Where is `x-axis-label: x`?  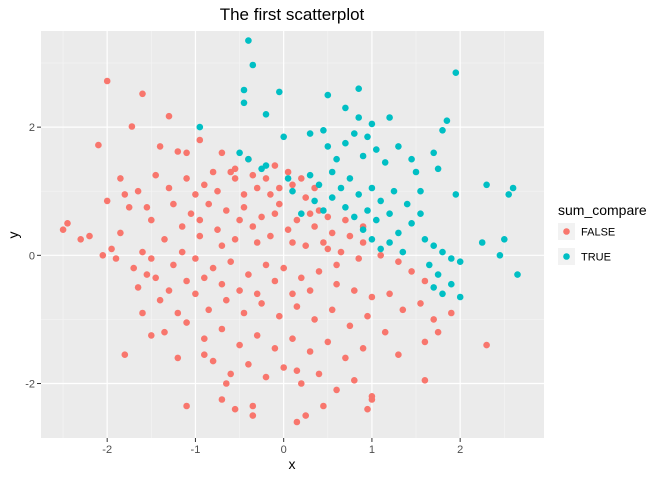 x-axis-label: x is located at coordinates (292, 464).